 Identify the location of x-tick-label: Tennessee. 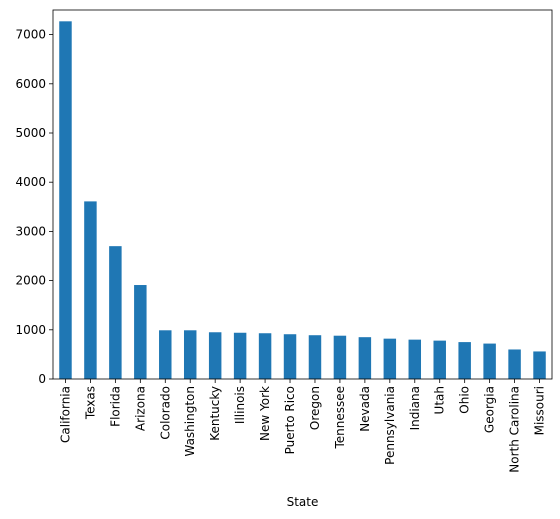
(340, 418).